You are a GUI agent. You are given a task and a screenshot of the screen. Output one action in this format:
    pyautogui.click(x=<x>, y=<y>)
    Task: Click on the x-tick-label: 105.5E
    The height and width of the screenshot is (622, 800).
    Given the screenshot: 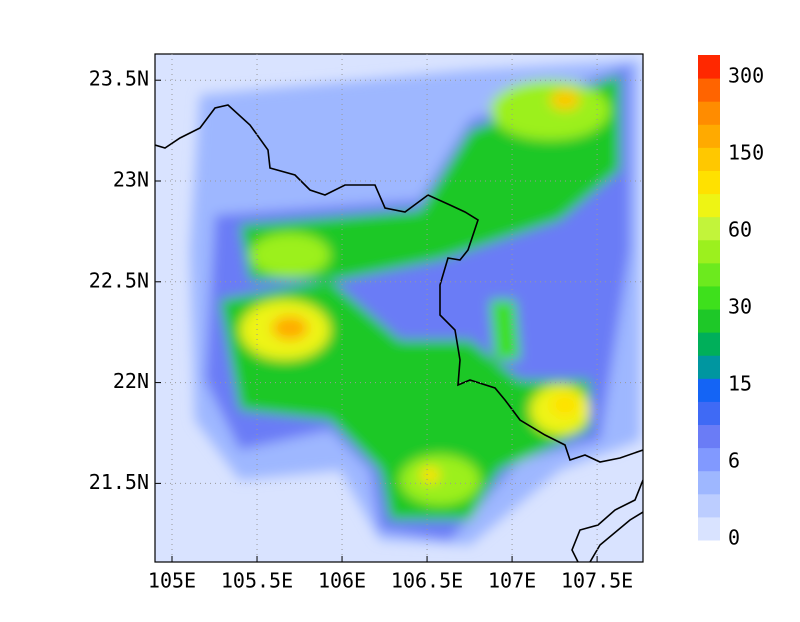 What is the action you would take?
    pyautogui.click(x=257, y=581)
    